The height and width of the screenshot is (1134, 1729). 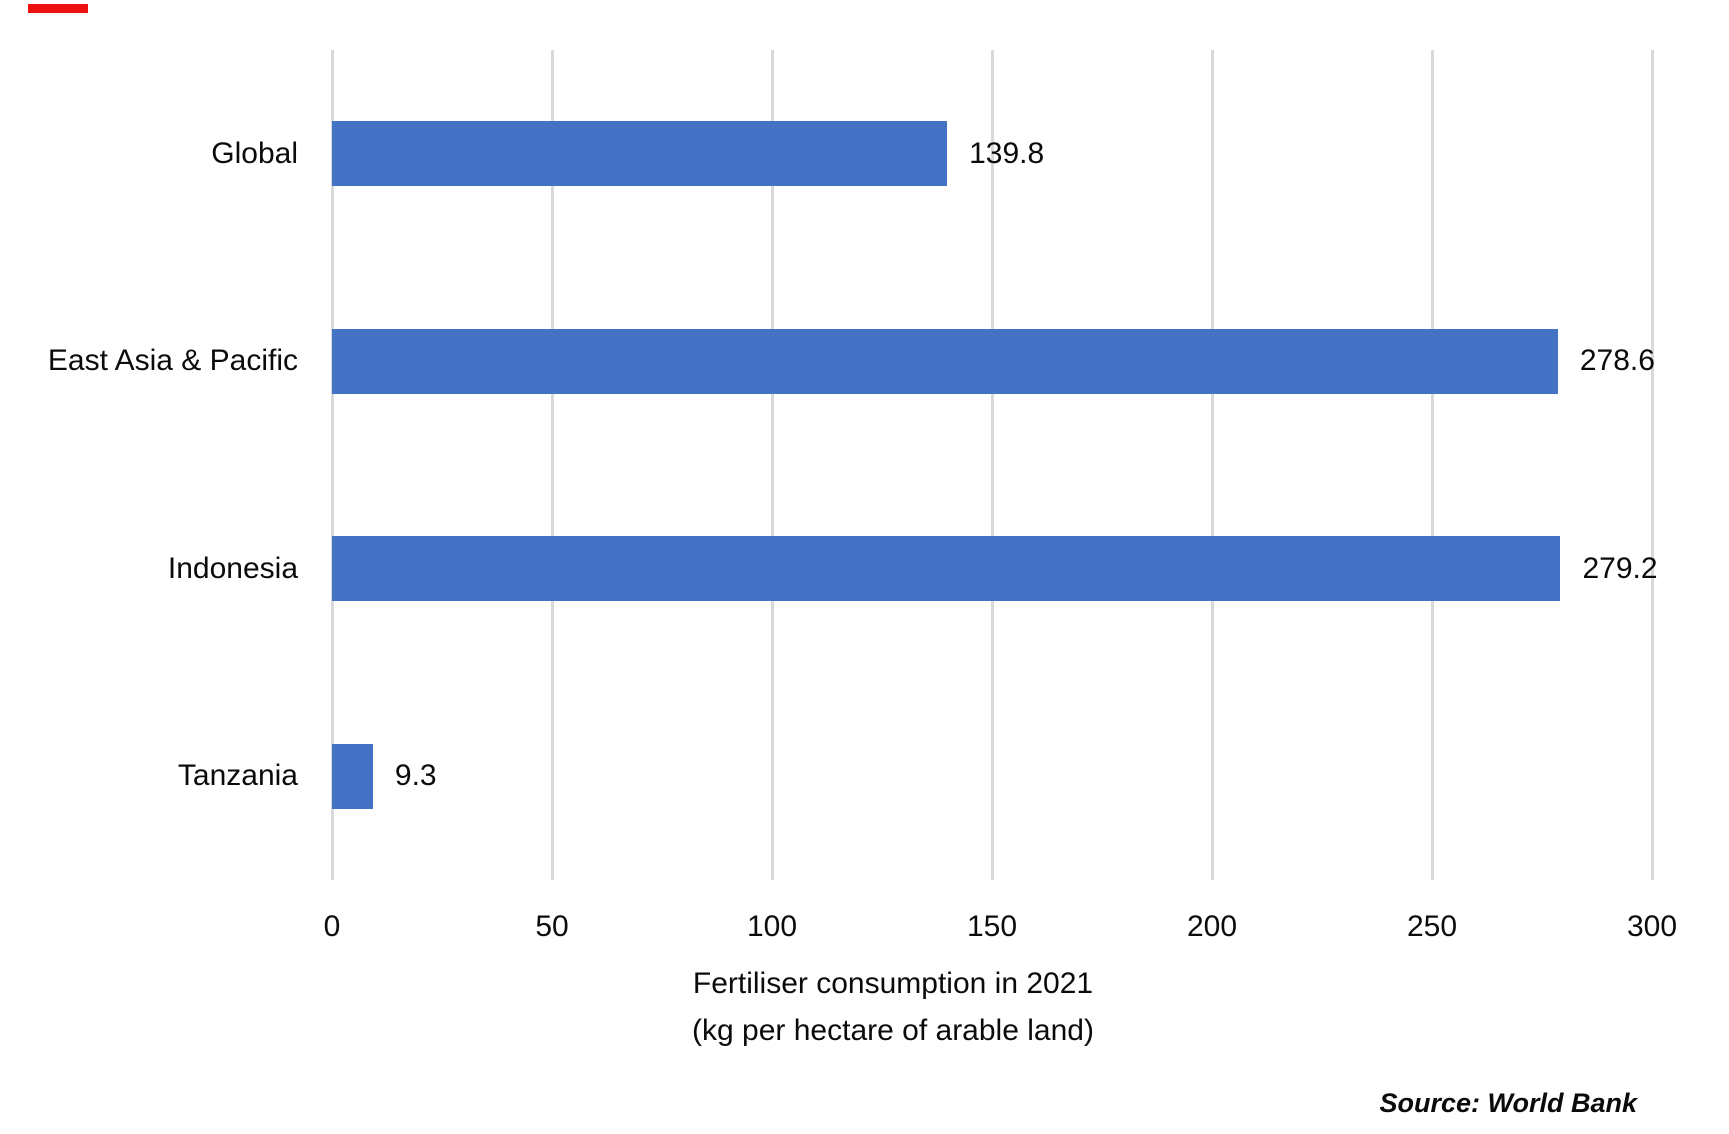 I want to click on category-label: Indonesia, so click(x=232, y=568).